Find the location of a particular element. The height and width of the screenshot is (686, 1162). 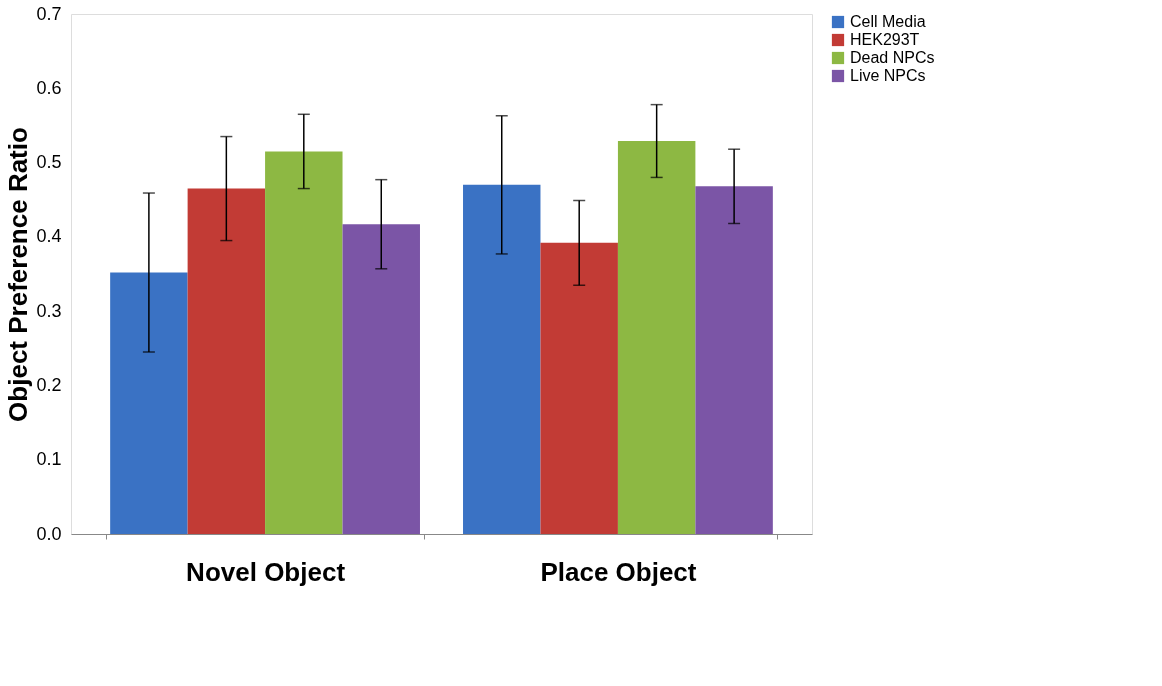

y-tick-label: 0.5 is located at coordinates (49, 162).